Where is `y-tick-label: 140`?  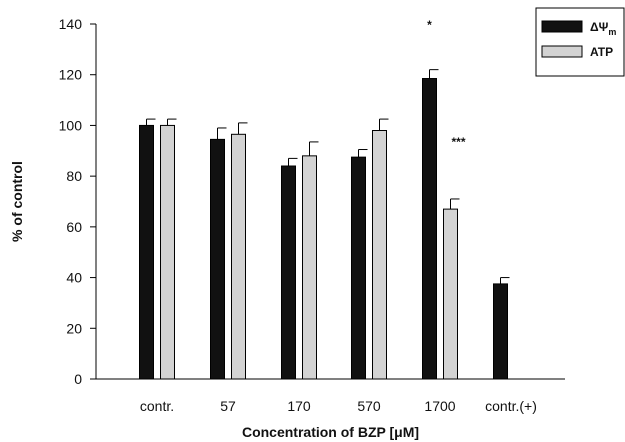 y-tick-label: 140 is located at coordinates (71, 24).